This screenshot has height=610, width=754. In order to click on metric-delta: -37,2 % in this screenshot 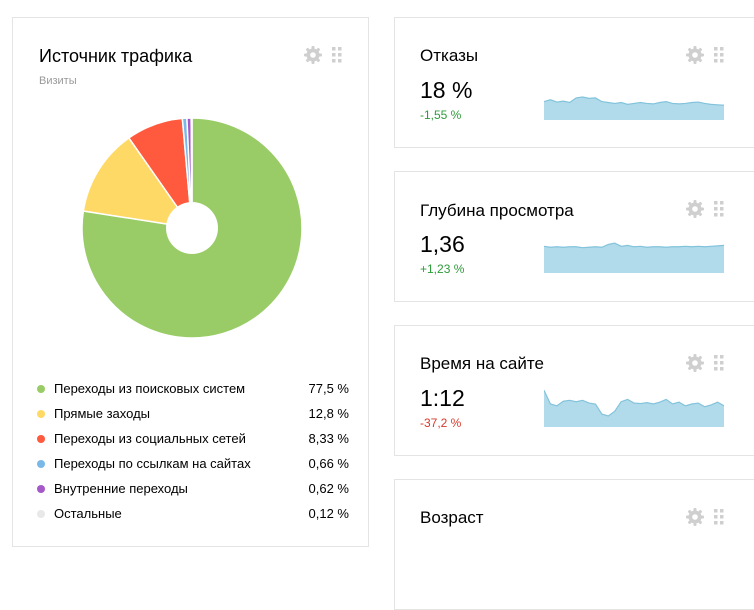, I will do `click(441, 423)`.